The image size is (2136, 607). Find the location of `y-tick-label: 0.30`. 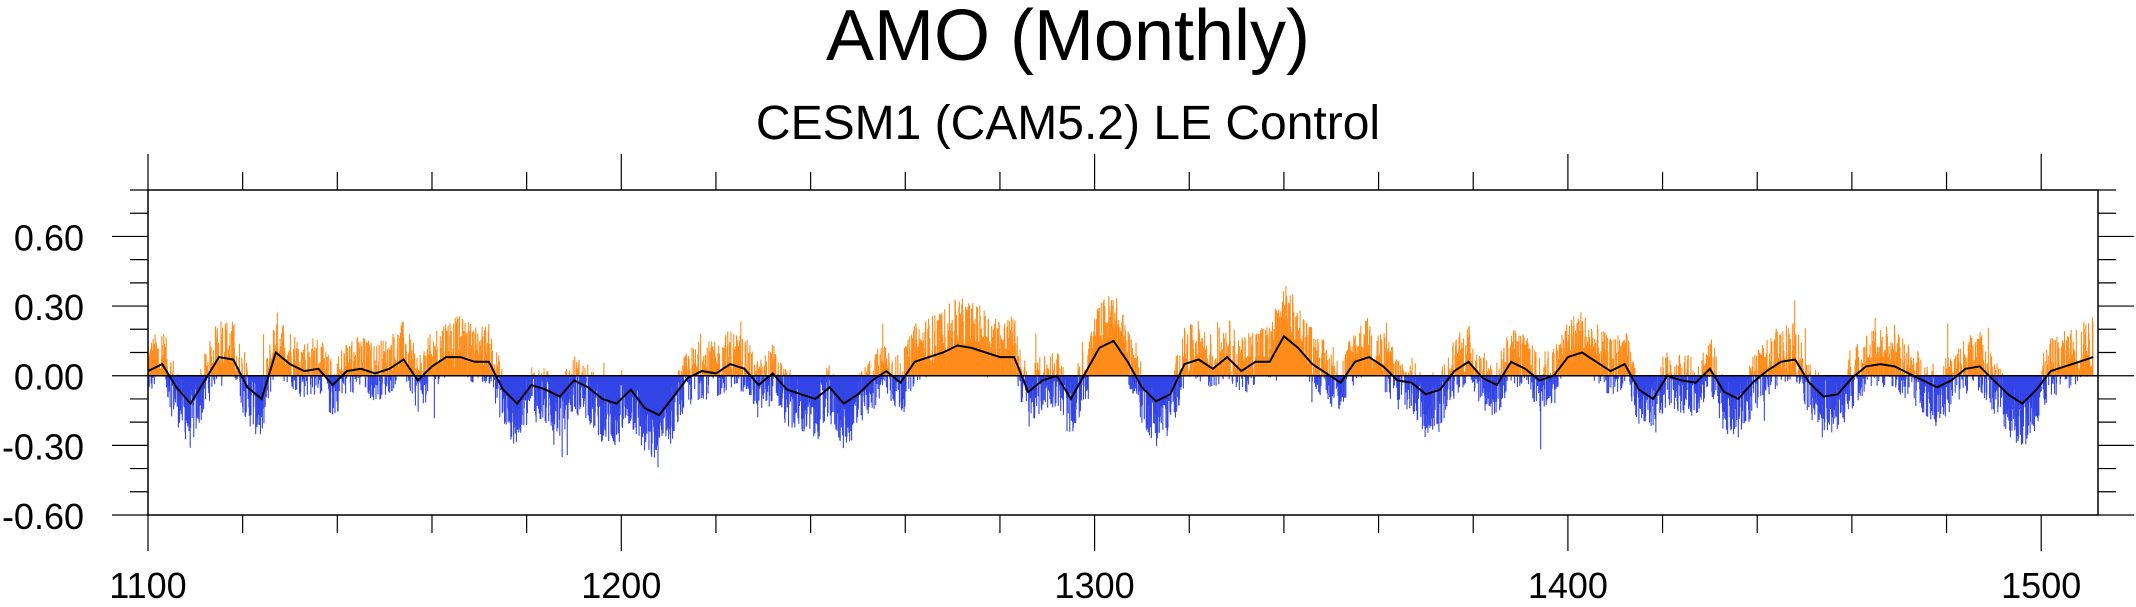

y-tick-label: 0.30 is located at coordinates (49, 307).